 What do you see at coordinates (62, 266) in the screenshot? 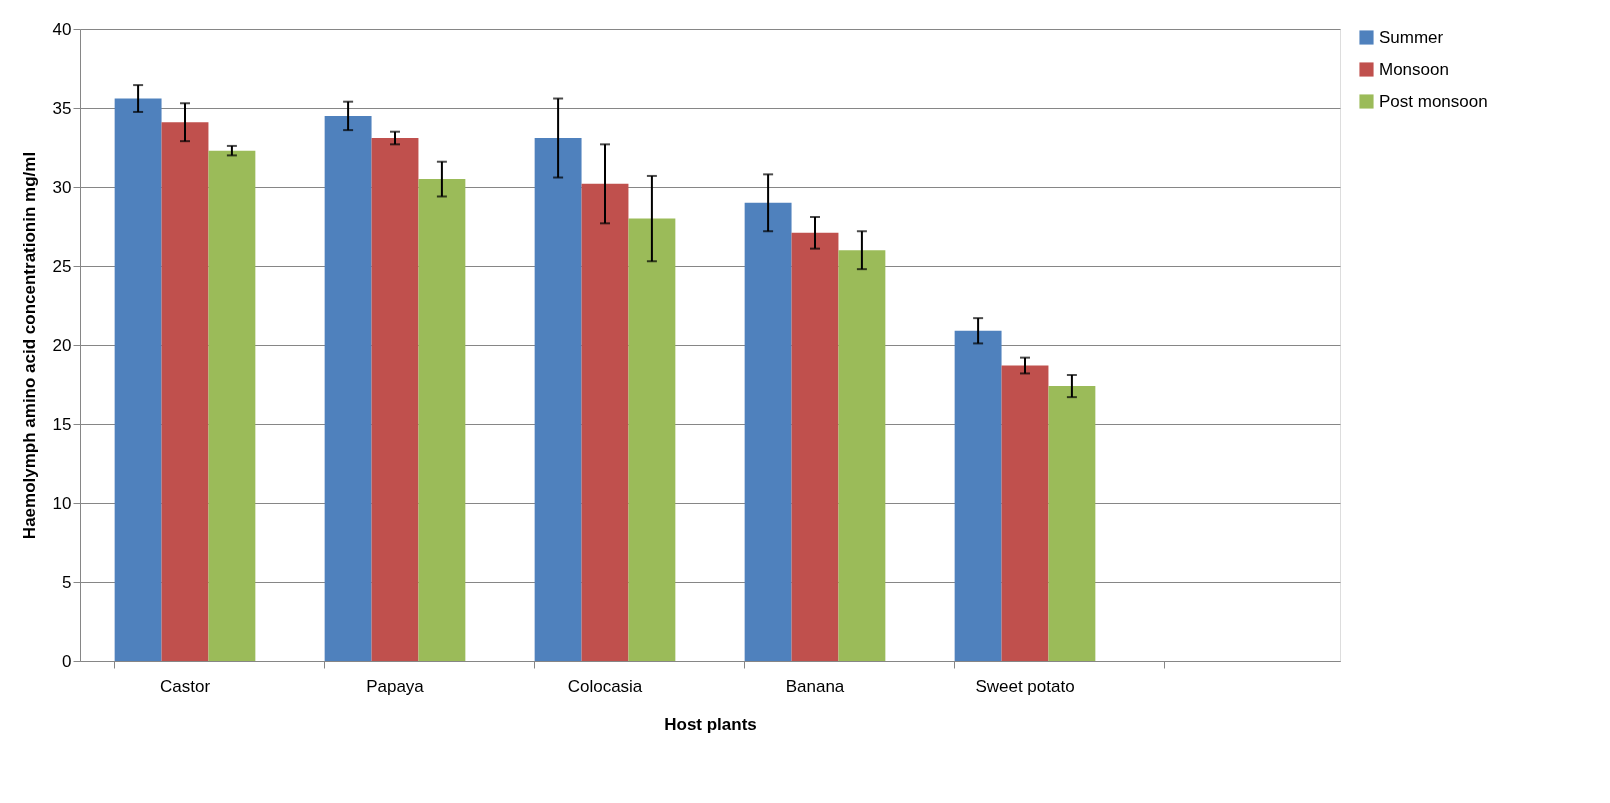
I see `y-tick-label: 25` at bounding box center [62, 266].